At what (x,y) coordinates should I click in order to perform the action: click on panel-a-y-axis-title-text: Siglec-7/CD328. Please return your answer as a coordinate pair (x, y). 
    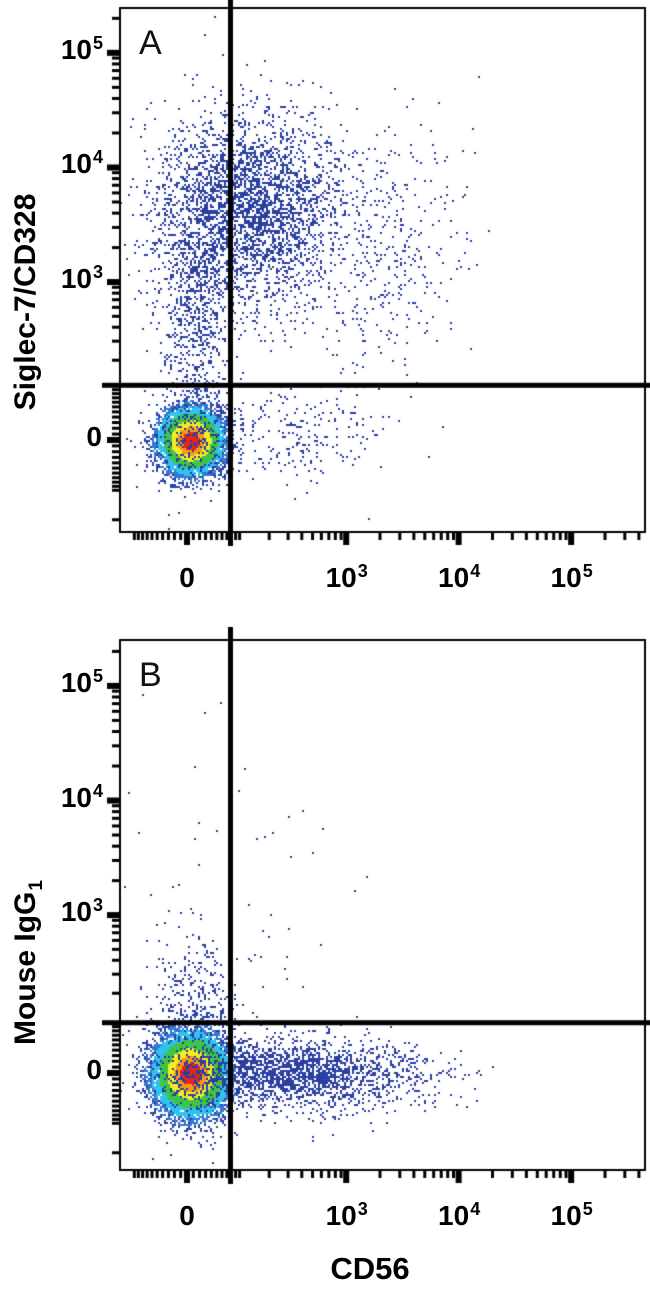
    Looking at the image, I should click on (25, 302).